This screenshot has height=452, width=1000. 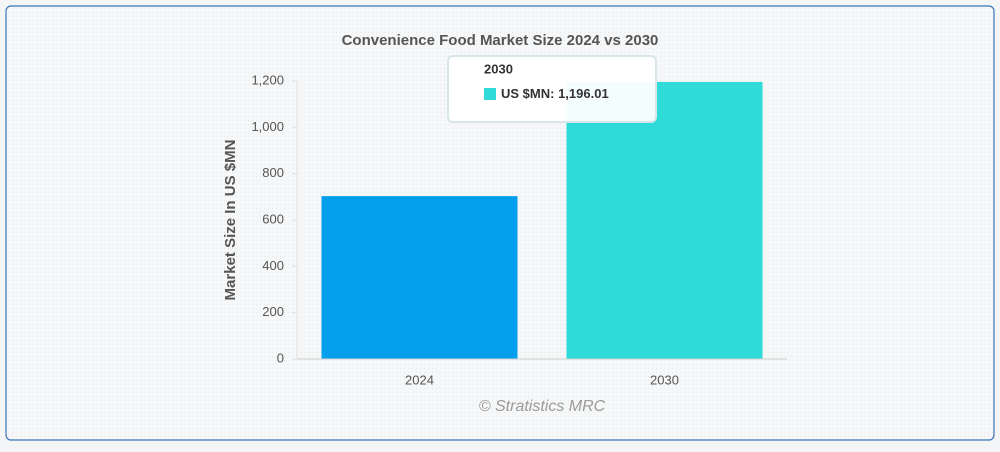 I want to click on x-tick-label: 2030, so click(x=664, y=379).